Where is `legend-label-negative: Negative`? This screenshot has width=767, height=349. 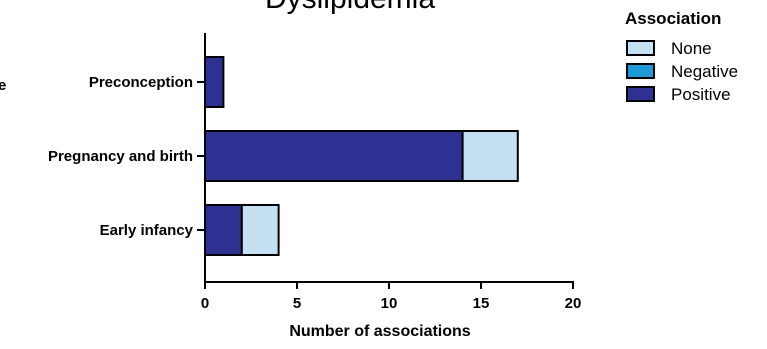
legend-label-negative: Negative is located at coordinates (704, 71).